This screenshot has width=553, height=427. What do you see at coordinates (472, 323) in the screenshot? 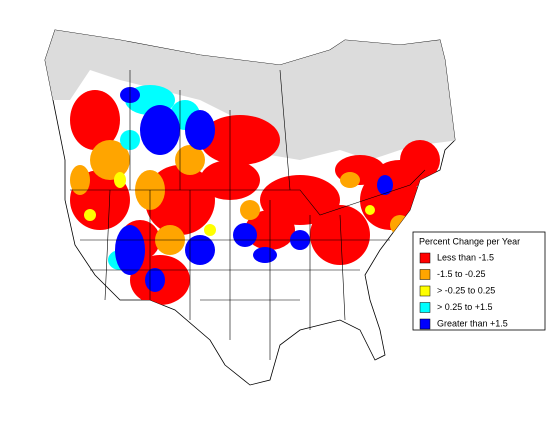
I see `legend-label: Greater than +1.5` at bounding box center [472, 323].